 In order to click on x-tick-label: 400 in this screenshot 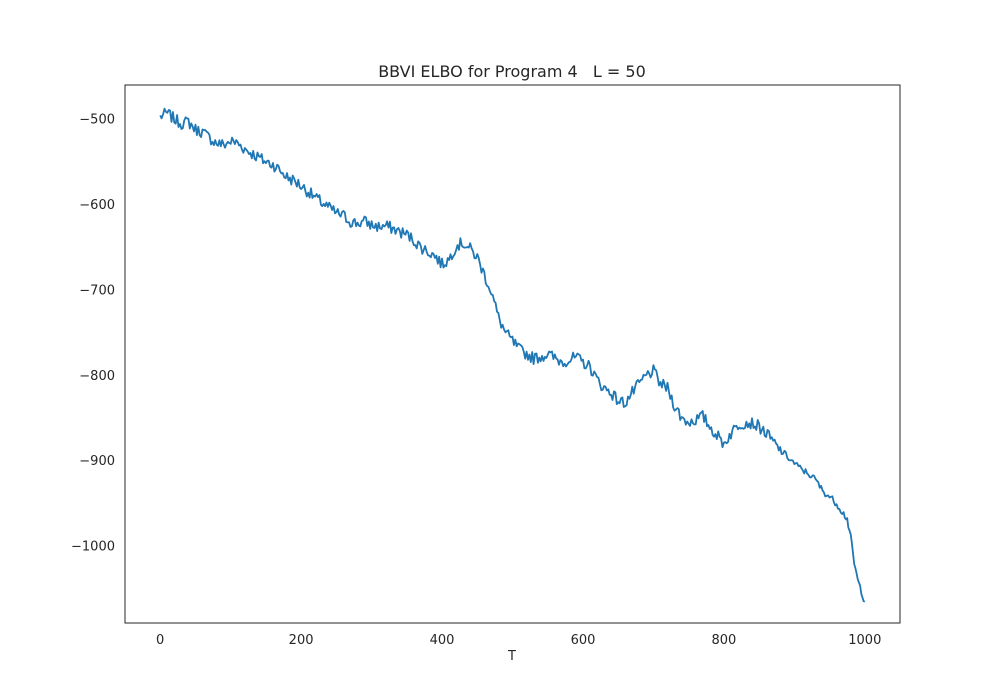, I will do `click(442, 640)`.